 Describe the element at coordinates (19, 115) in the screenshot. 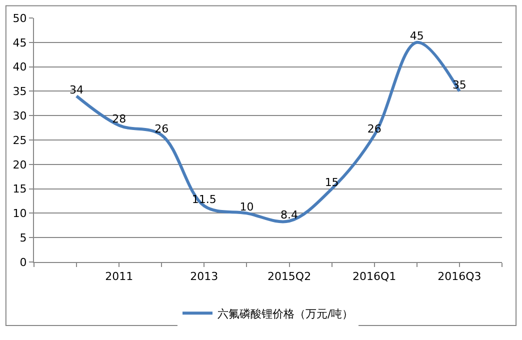

I see `y-tick-label: 30` at that location.